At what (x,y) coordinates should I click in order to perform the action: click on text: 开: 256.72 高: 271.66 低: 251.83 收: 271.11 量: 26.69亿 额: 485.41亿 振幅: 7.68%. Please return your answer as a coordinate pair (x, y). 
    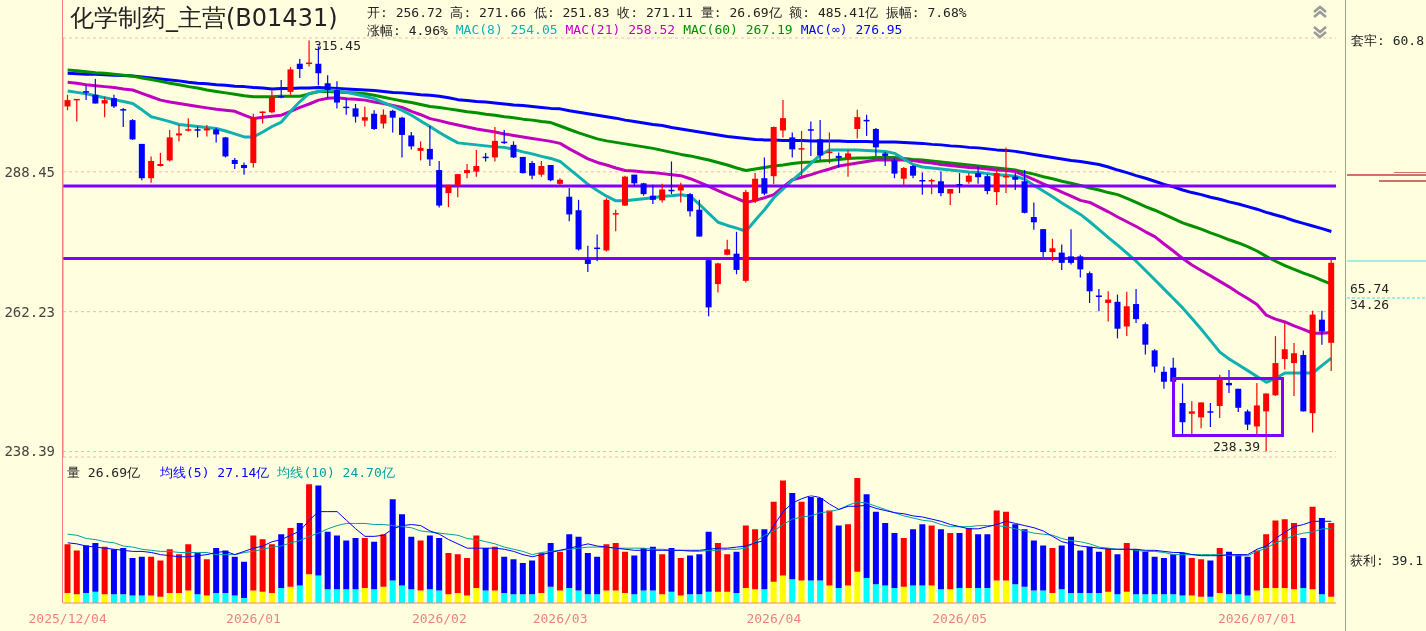
    Looking at the image, I should click on (667, 13).